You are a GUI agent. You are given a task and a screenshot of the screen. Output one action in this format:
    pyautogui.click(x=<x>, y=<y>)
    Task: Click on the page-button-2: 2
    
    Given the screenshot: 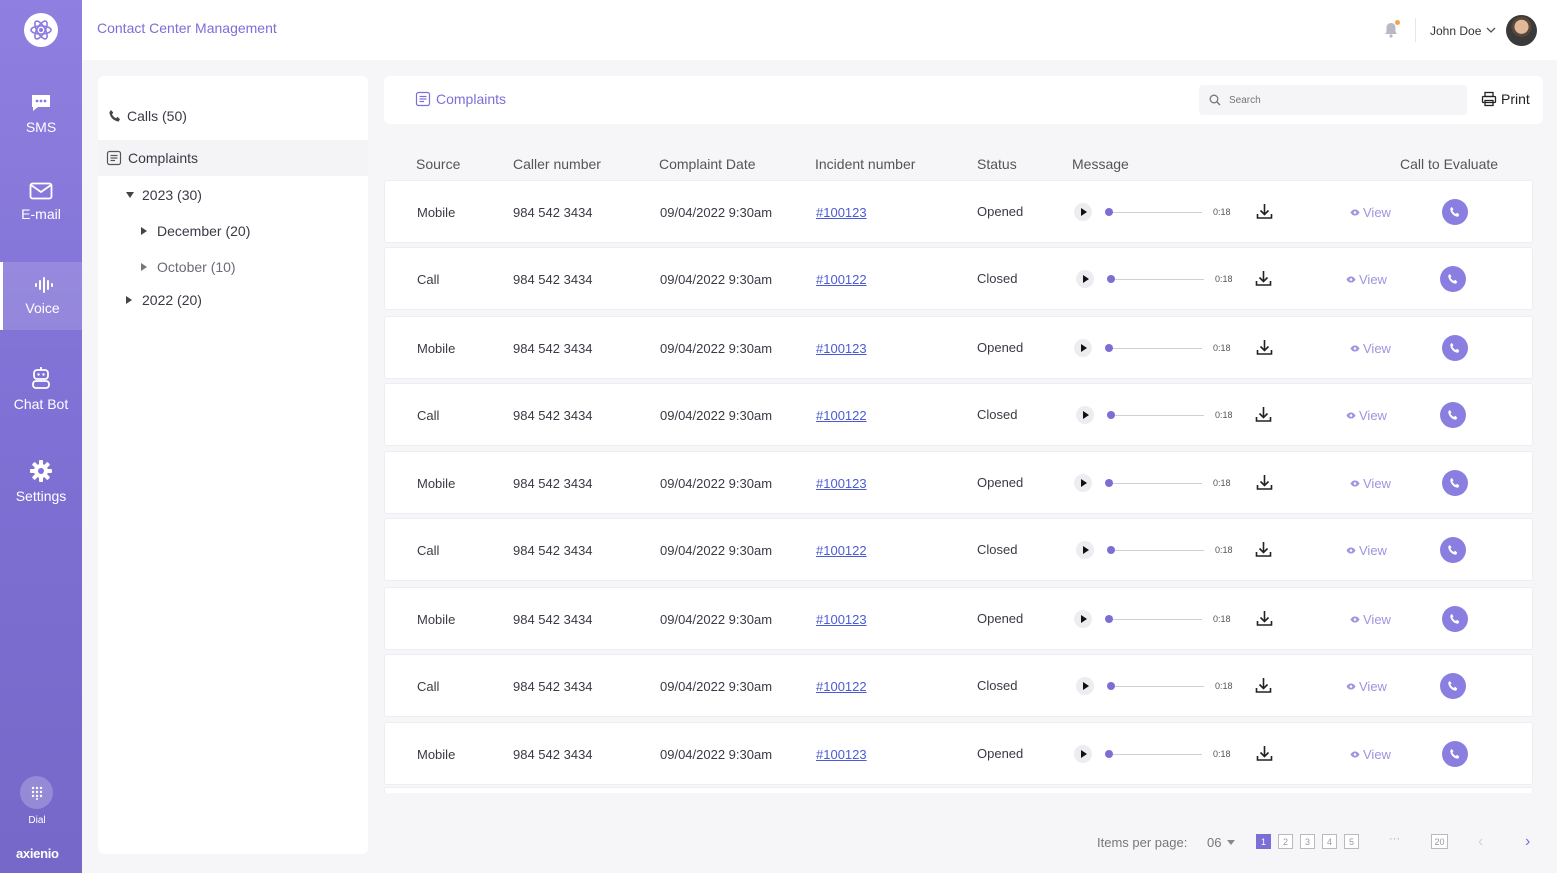 What is the action you would take?
    pyautogui.click(x=1285, y=841)
    